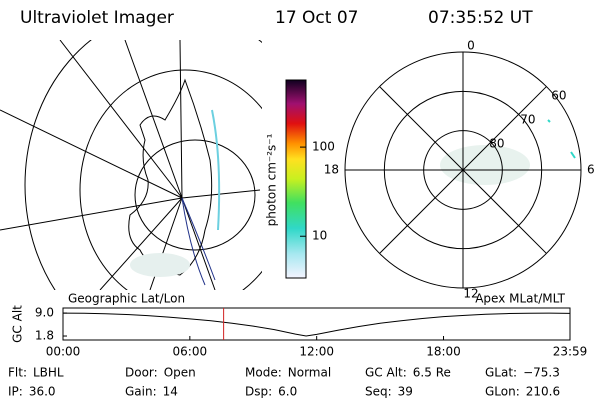 Image resolution: width=600 pixels, height=400 pixels. Describe the element at coordinates (17, 373) in the screenshot. I see `status-label: Flt:` at that location.